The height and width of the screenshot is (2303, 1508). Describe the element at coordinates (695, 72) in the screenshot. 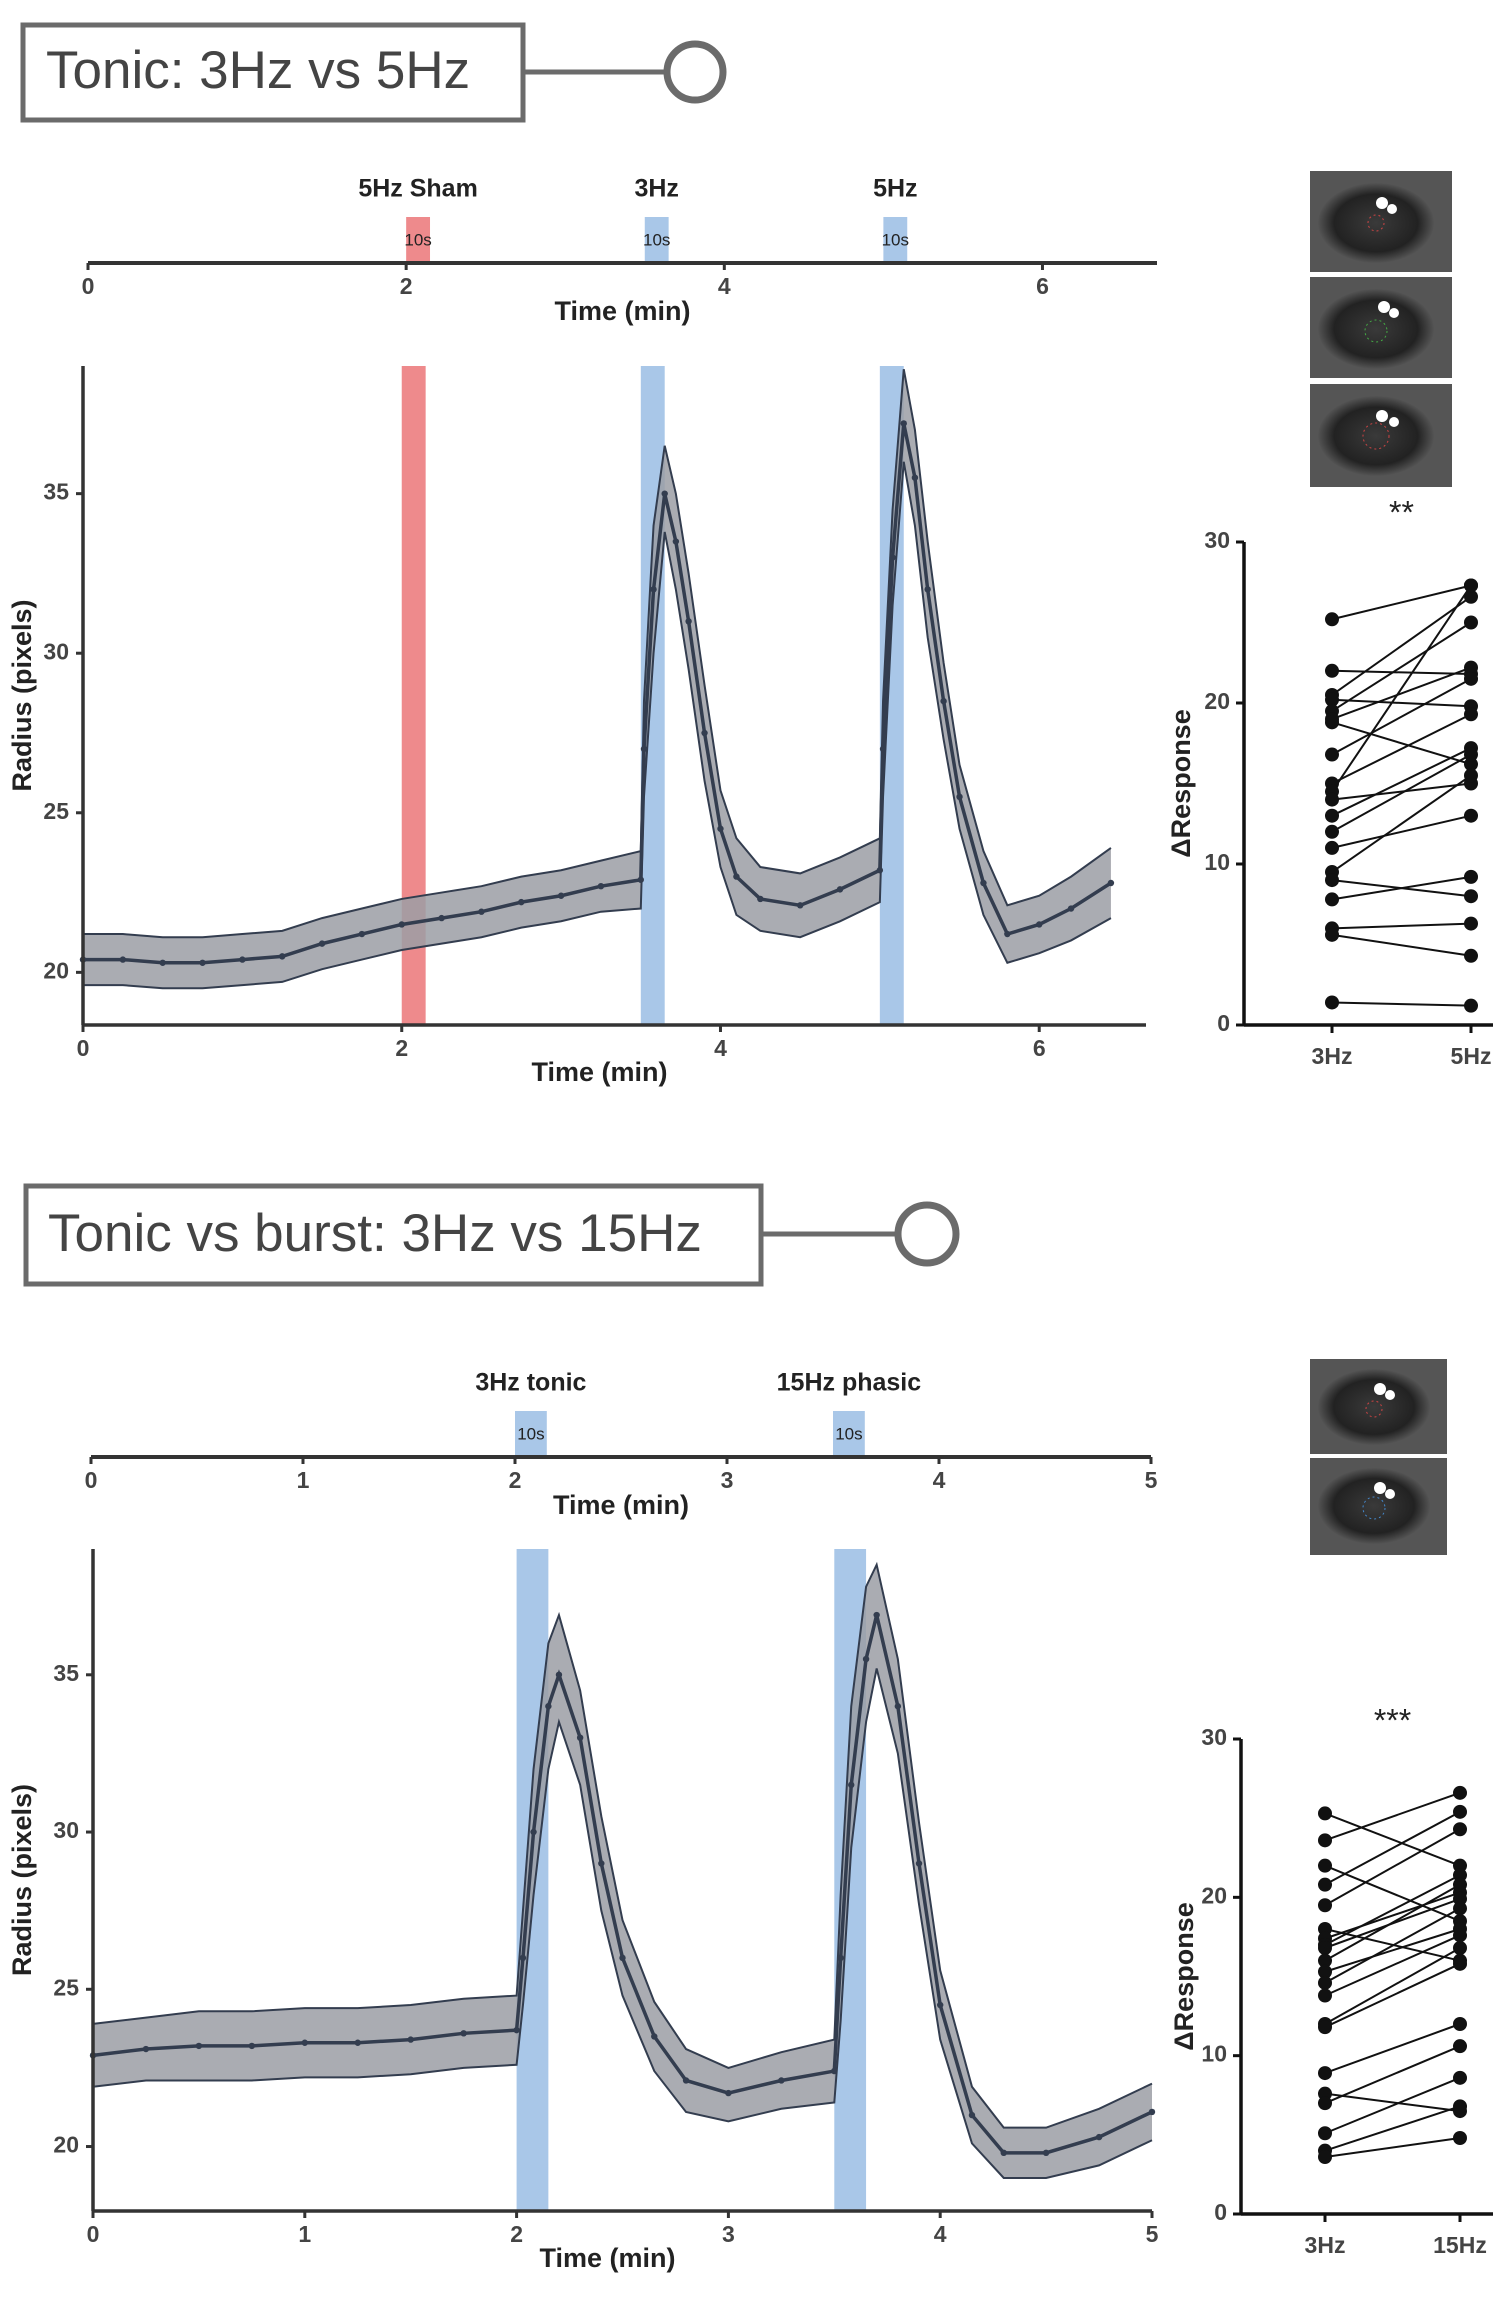

I see `connector-node` at that location.